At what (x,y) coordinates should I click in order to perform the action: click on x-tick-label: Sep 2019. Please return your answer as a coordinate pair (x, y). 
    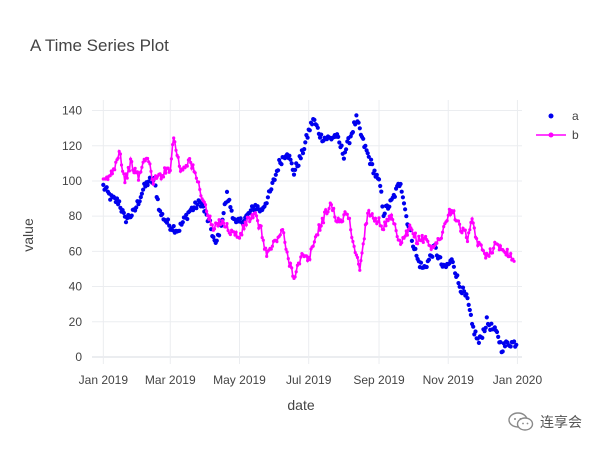
    Looking at the image, I should click on (379, 380).